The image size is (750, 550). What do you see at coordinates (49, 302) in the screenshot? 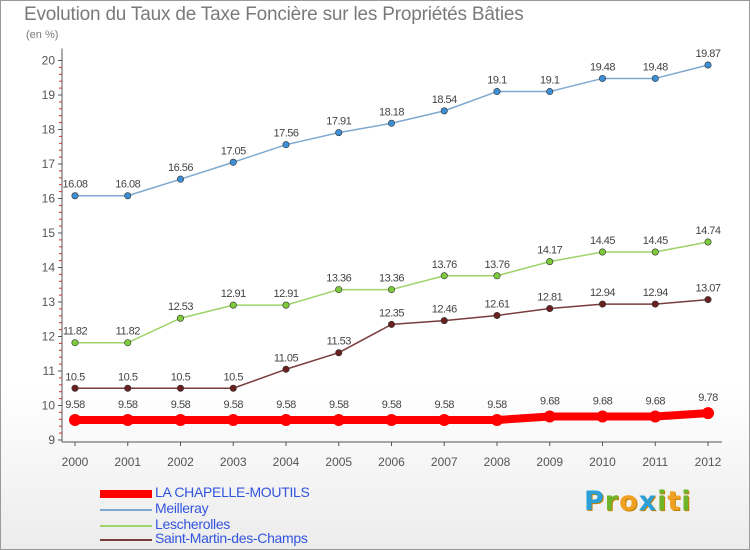
I see `y-tick-label: 13` at bounding box center [49, 302].